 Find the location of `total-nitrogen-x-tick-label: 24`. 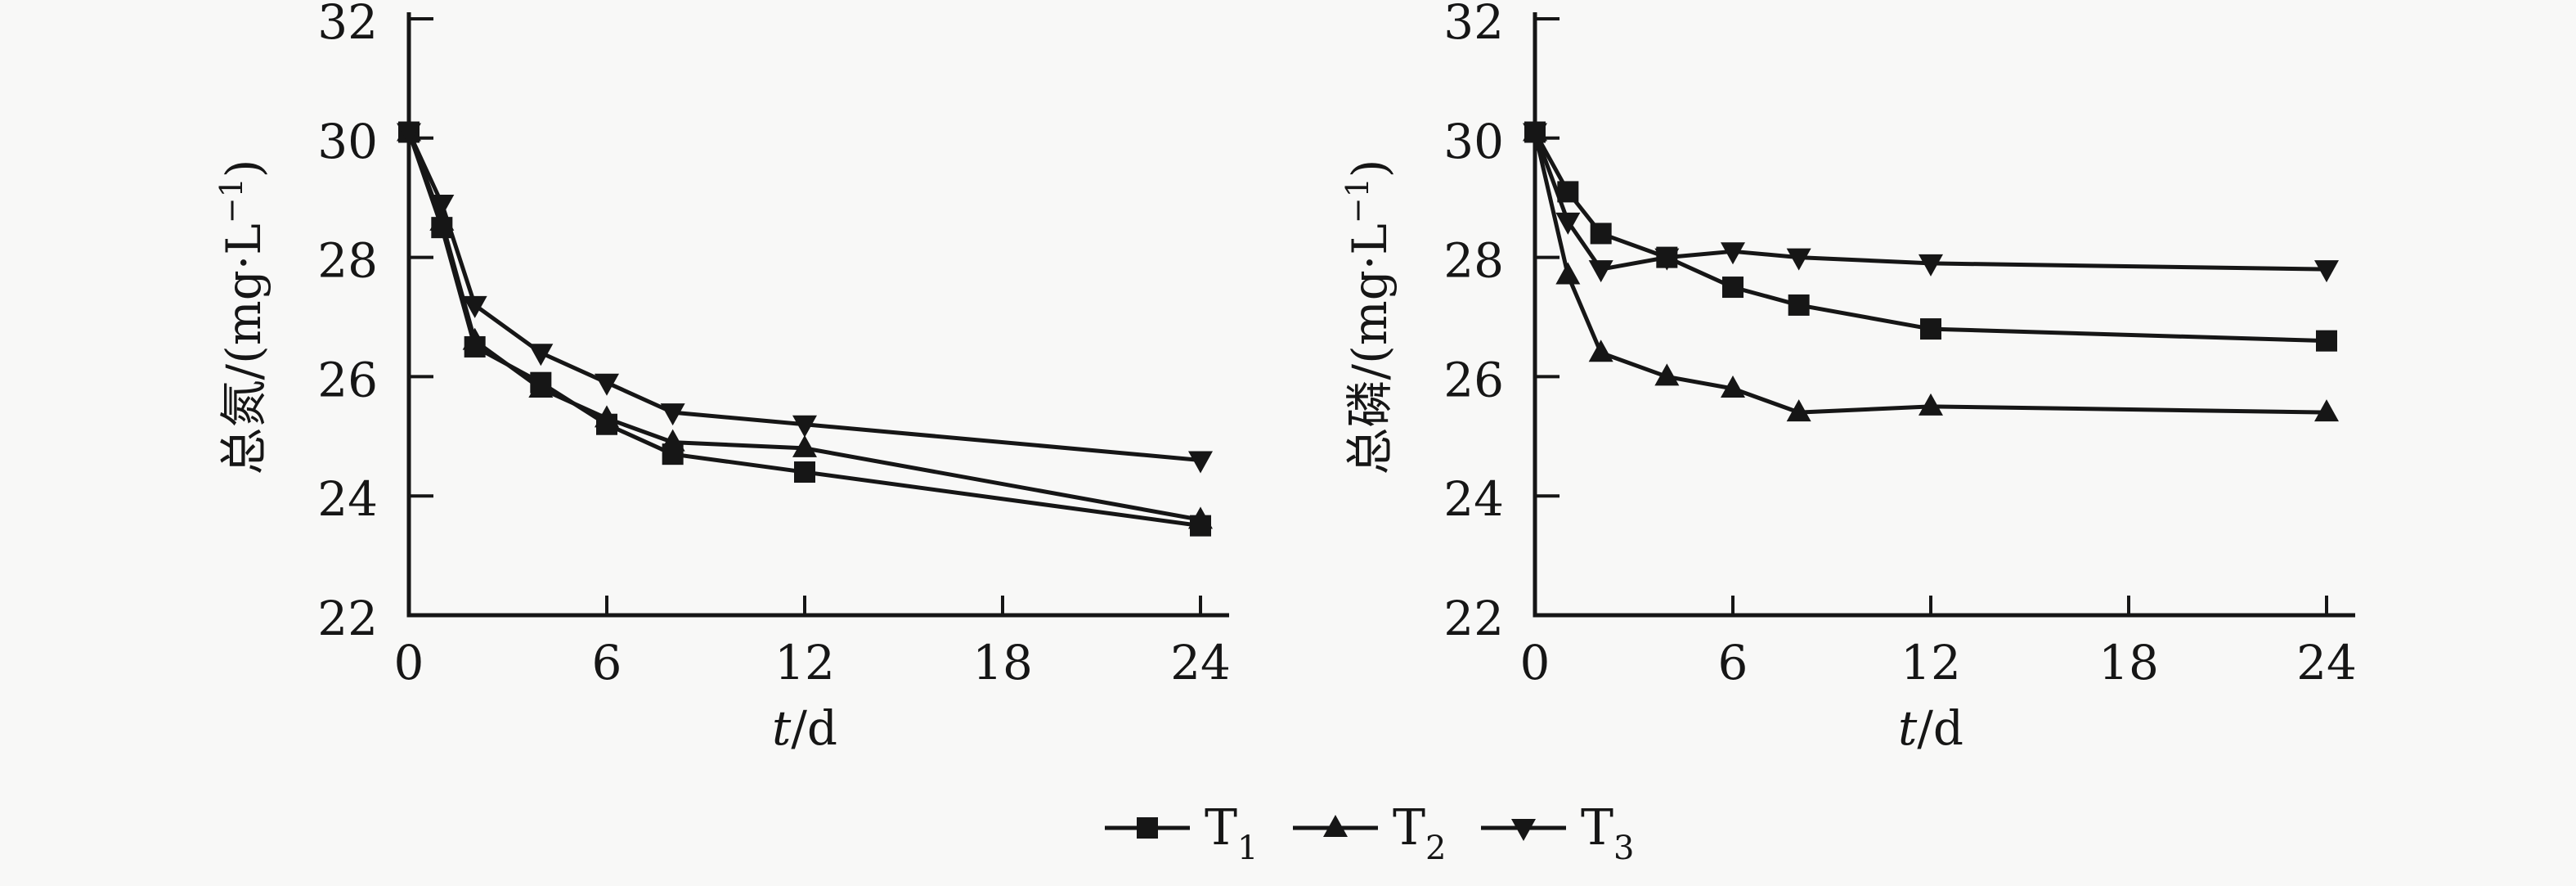

total-nitrogen-x-tick-label: 24 is located at coordinates (1200, 662).